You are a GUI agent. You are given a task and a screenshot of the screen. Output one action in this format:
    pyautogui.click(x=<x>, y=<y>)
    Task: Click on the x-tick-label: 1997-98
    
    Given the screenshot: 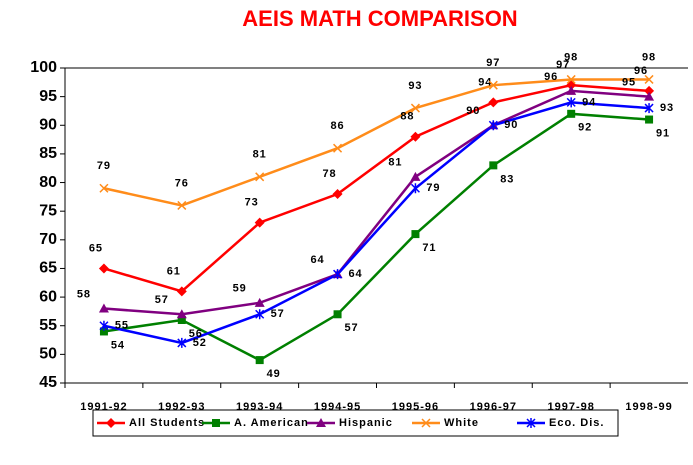 What is the action you would take?
    pyautogui.click(x=571, y=407)
    